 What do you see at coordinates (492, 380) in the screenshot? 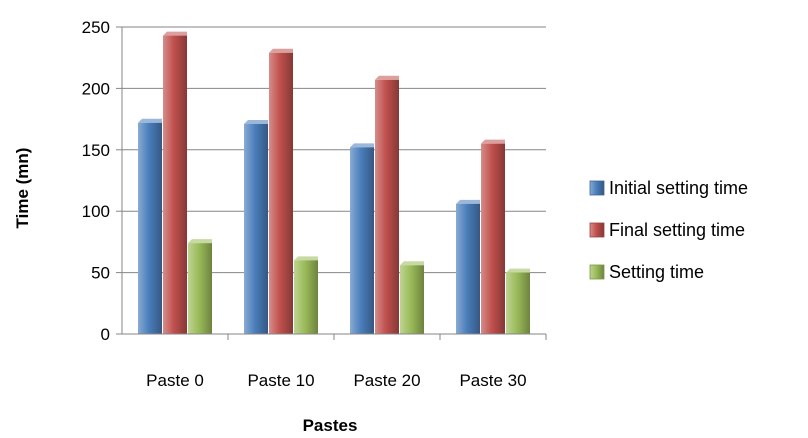
I see `x-tick-label: Paste 30` at bounding box center [492, 380].